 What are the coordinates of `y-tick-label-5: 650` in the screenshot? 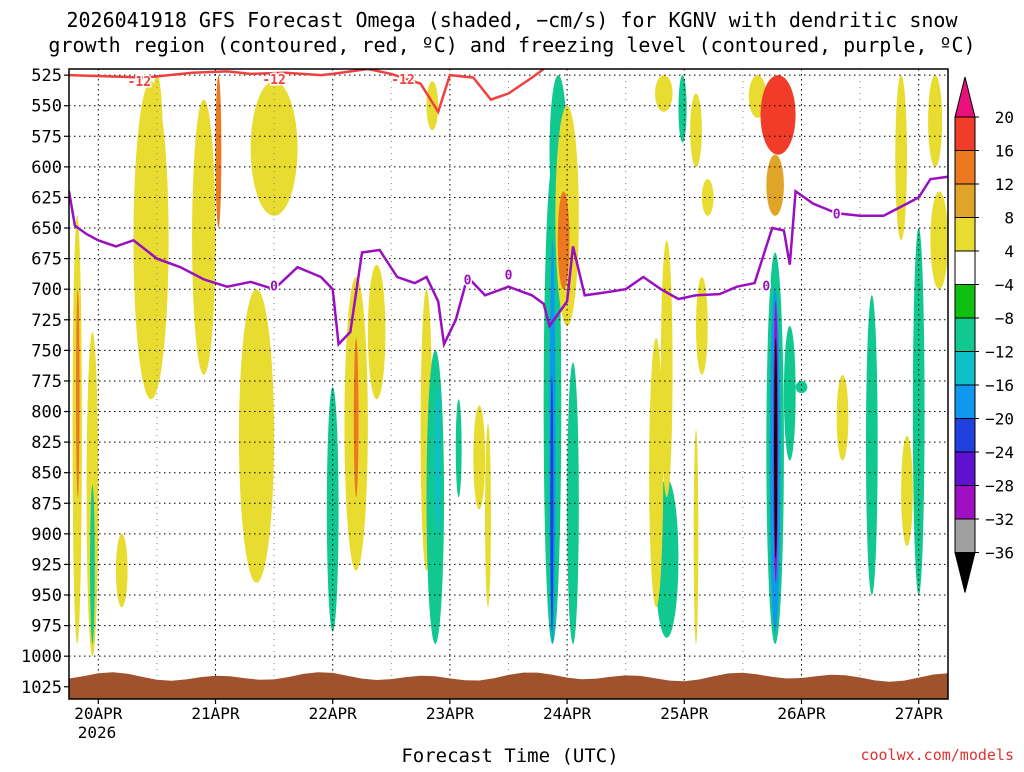 It's located at (46, 229).